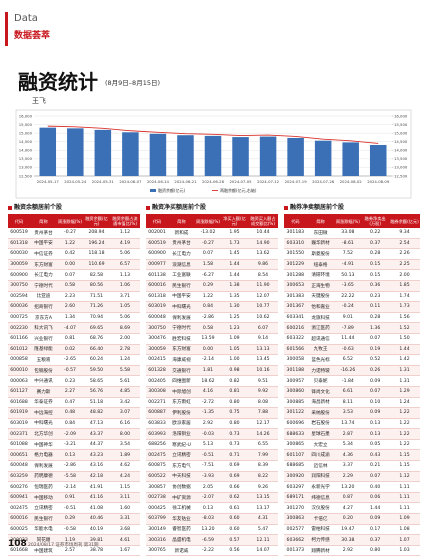 This screenshot has width=427, height=556. I want to click on table-cell: 0.56, so click(234, 550).